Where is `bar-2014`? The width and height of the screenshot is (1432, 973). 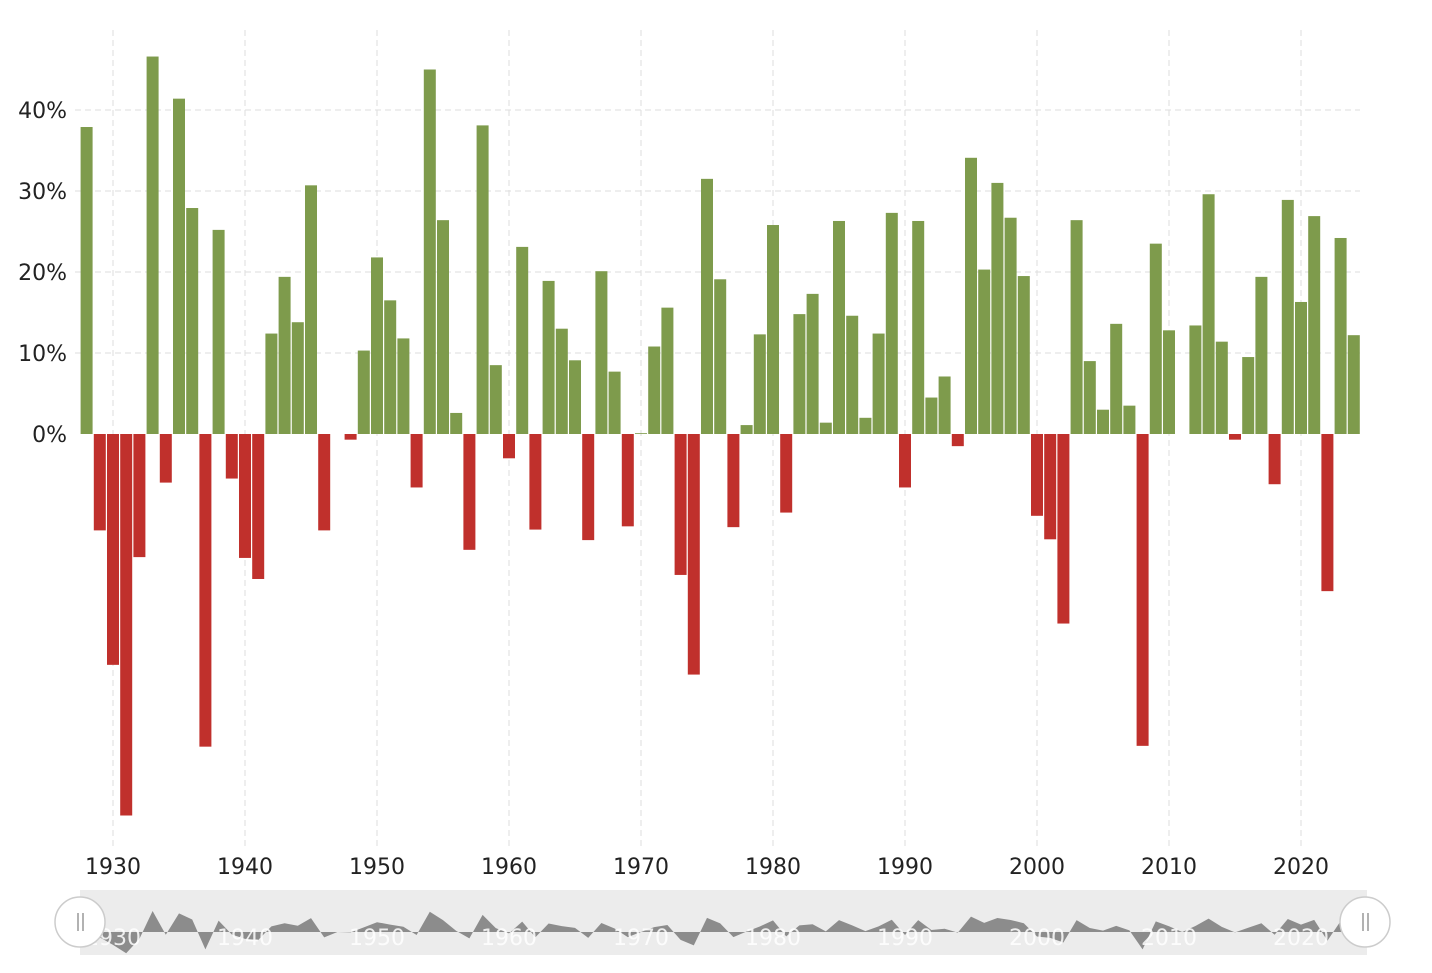
bar-2014 is located at coordinates (1221, 387).